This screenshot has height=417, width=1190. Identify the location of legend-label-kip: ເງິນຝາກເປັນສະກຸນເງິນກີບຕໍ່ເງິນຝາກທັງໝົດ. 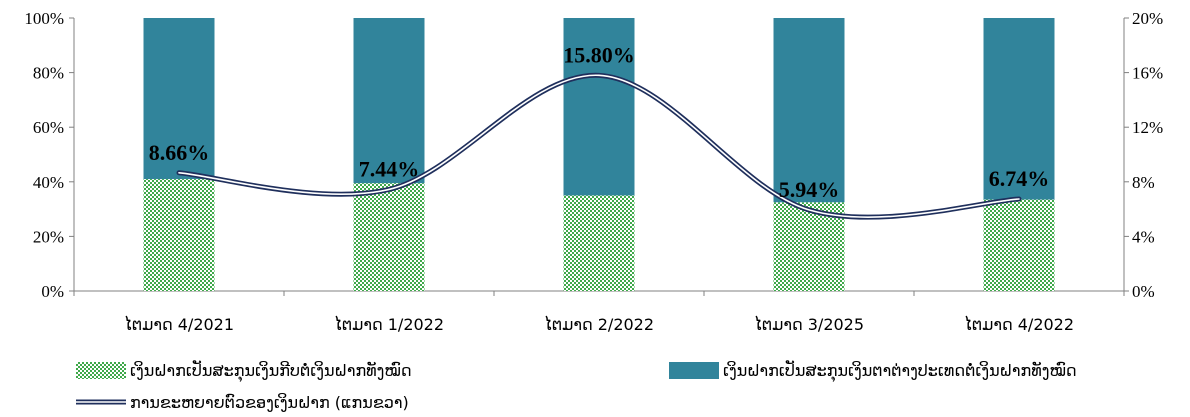
(271, 370).